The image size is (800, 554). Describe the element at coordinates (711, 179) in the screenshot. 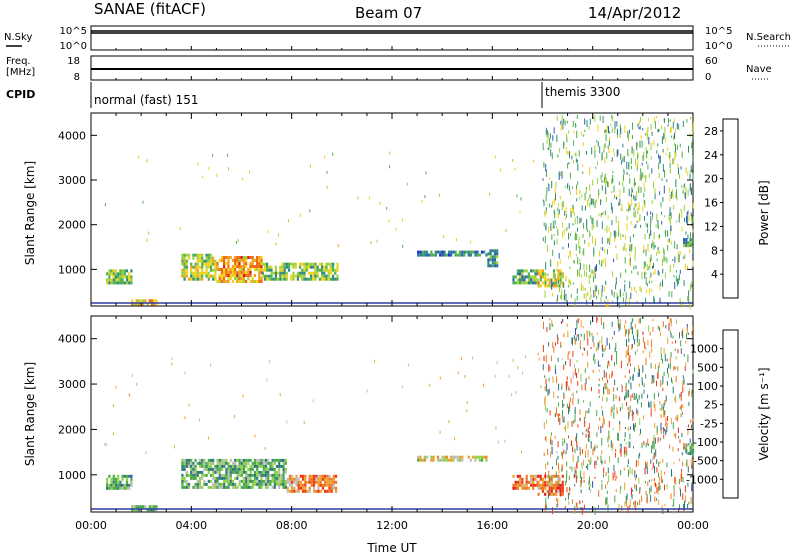

I see `power-colorbar-tick-label: 20` at that location.